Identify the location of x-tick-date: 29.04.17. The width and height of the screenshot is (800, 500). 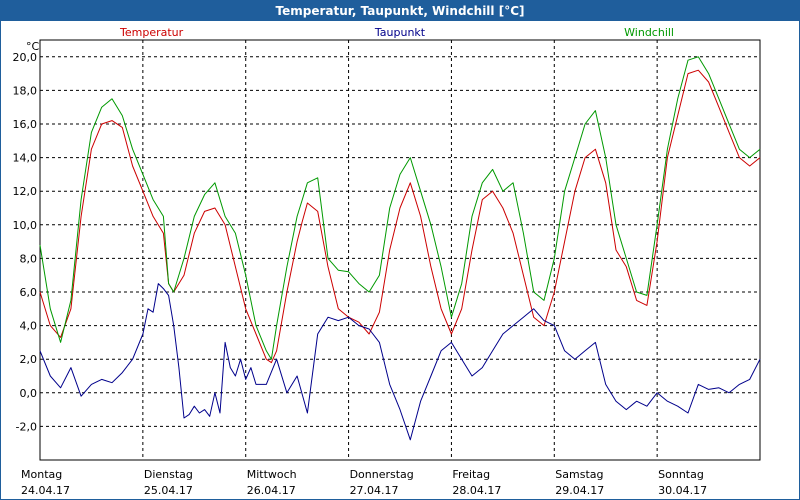
(579, 490).